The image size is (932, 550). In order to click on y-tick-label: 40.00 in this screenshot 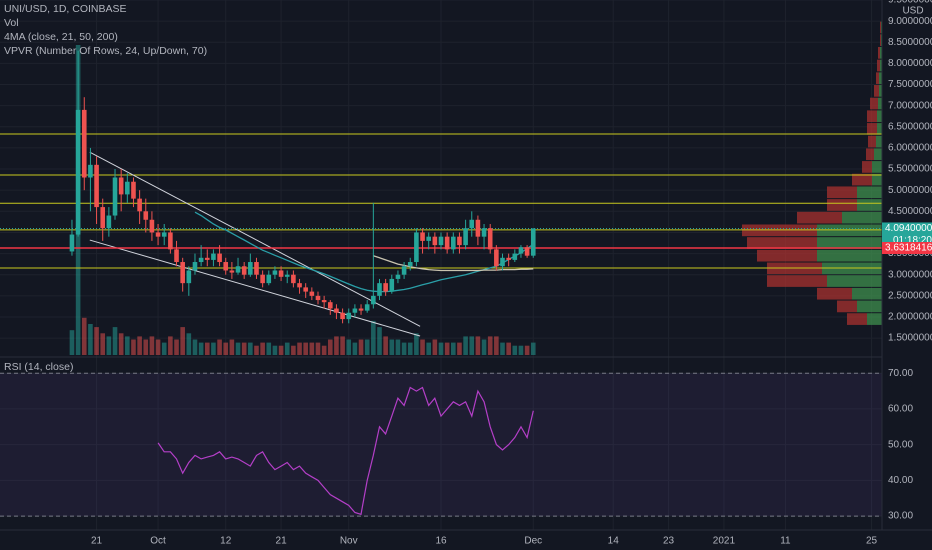, I will do `click(900, 480)`.